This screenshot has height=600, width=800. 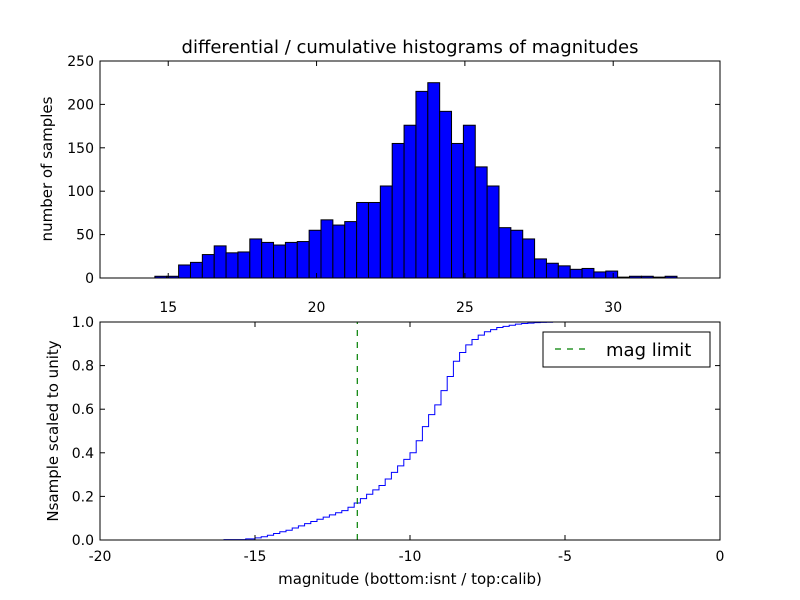 What do you see at coordinates (53, 430) in the screenshot?
I see `bottom-y-axis-label: Nsample scaled to unity` at bounding box center [53, 430].